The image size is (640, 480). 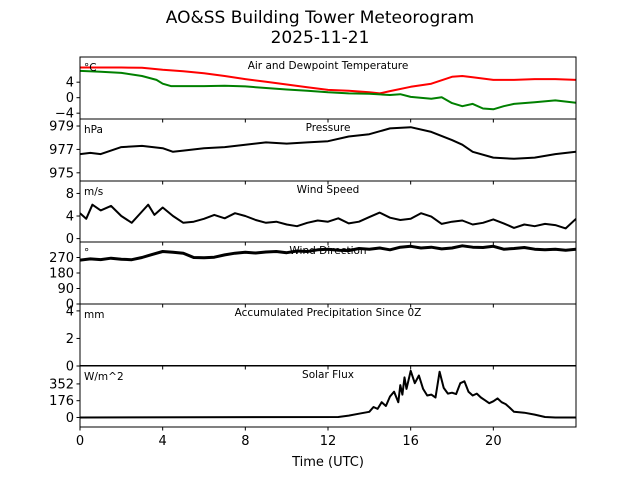 I want to click on x-tick-label: 12, so click(x=328, y=441).